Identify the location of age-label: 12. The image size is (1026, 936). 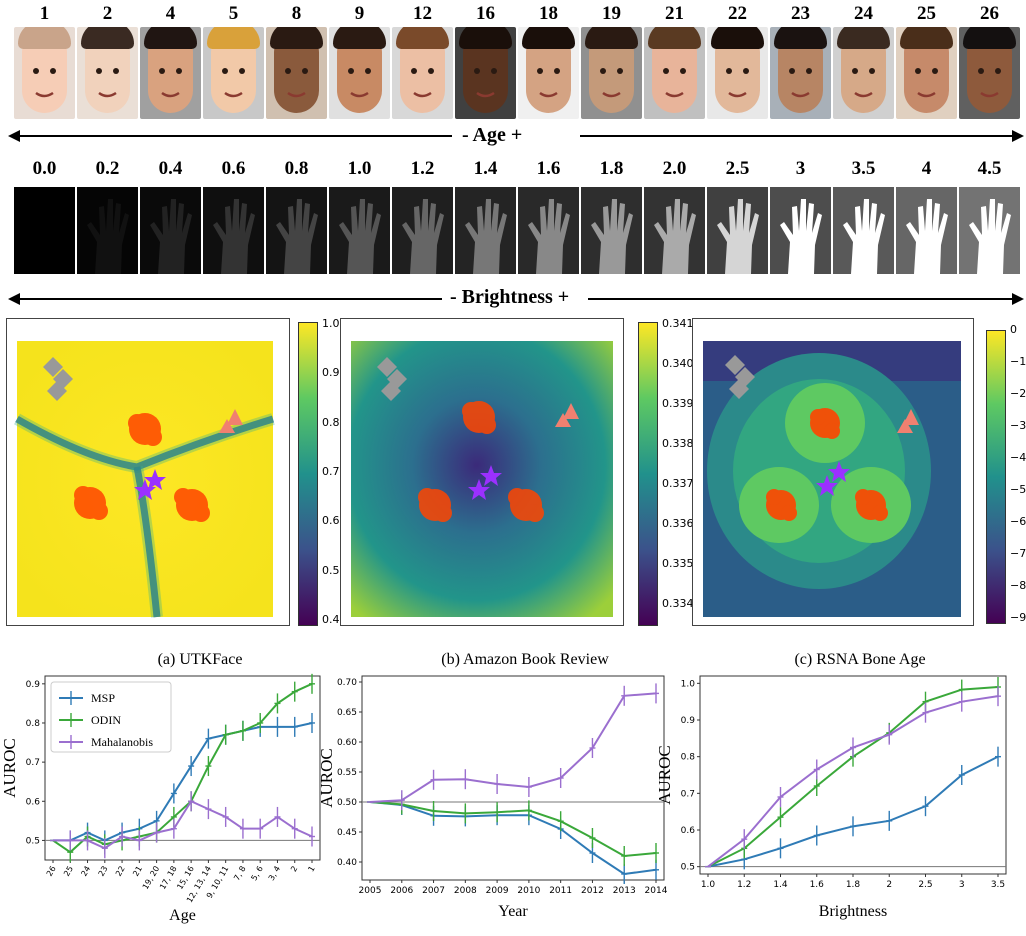
(422, 13).